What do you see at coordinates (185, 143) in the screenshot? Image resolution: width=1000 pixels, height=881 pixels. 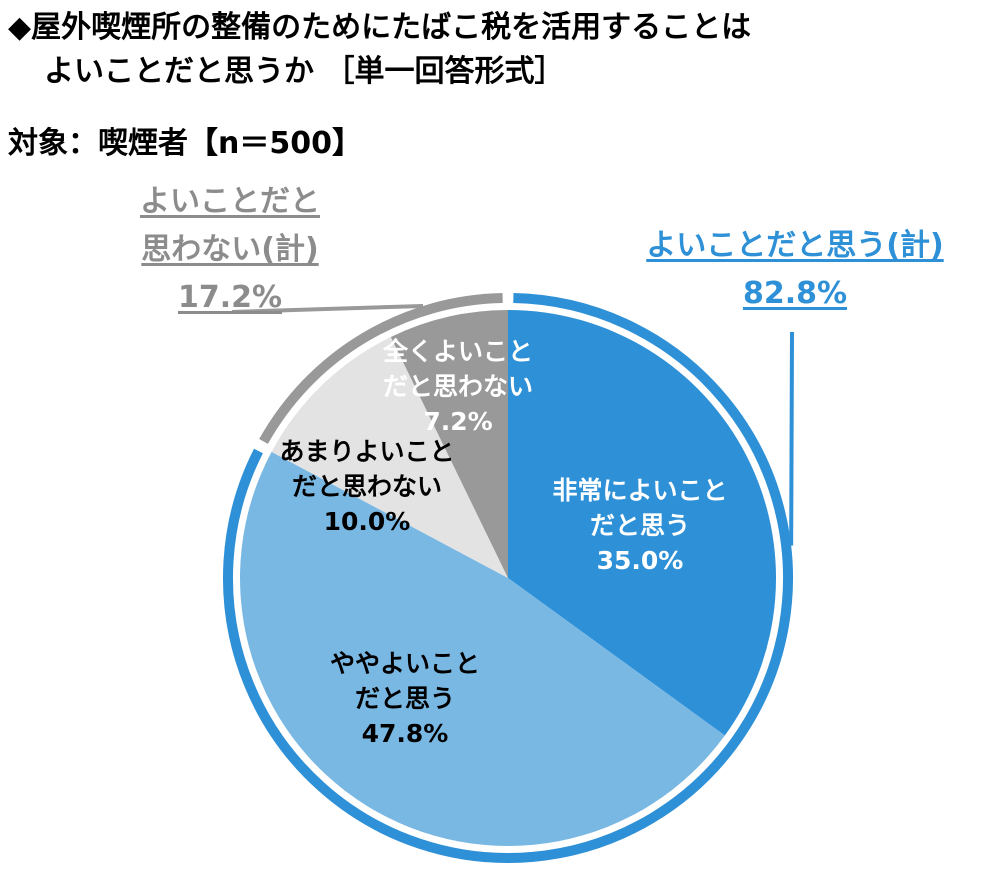 I see `sample-note: 対象：喫煙者【n＝500】` at bounding box center [185, 143].